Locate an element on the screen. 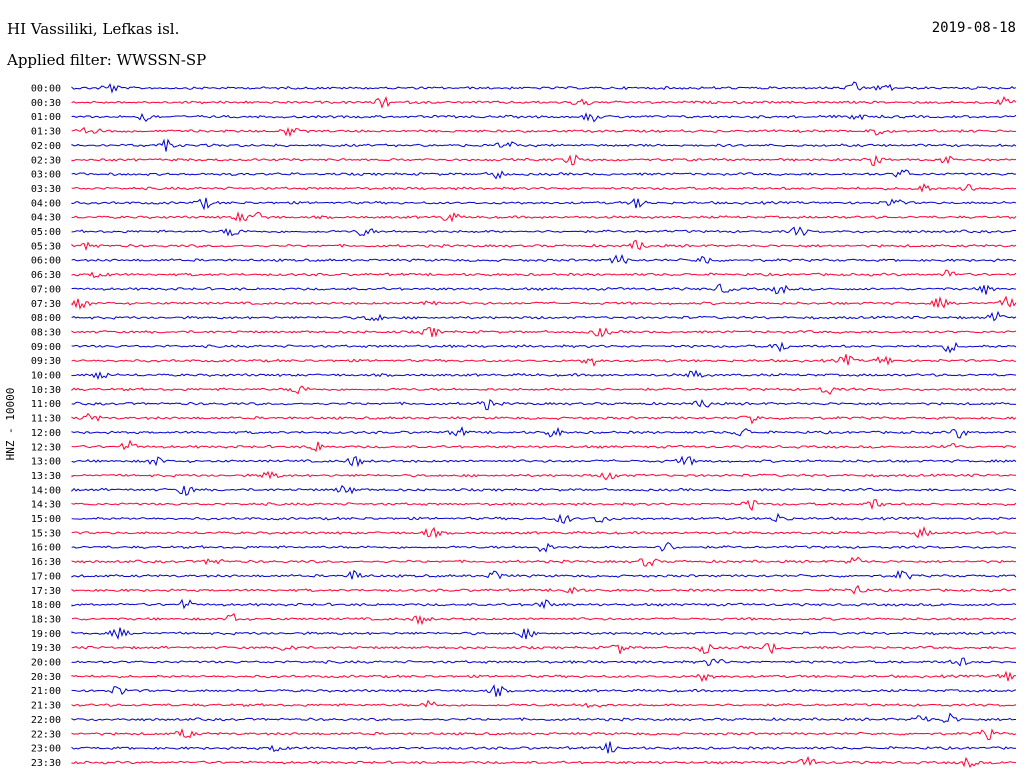 Image resolution: width=1024 pixels, height=780 pixels. time-tick-label: 02:00 is located at coordinates (46, 146).